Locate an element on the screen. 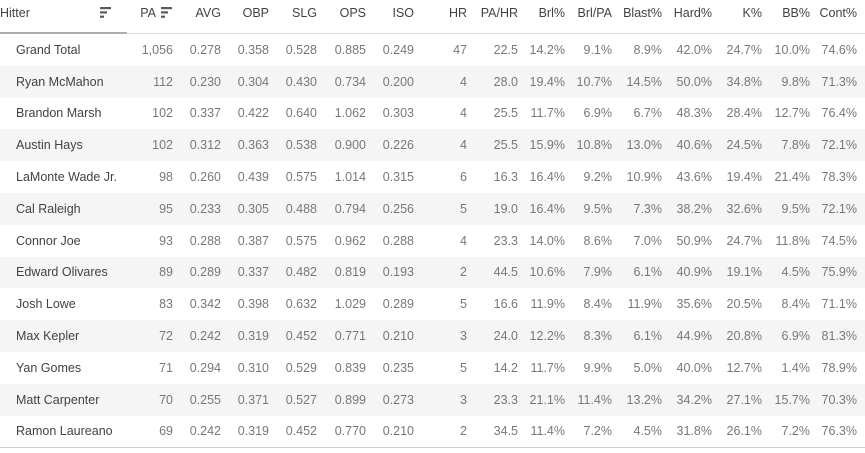 The width and height of the screenshot is (865, 453). value-cell: 0.242 is located at coordinates (205, 336).